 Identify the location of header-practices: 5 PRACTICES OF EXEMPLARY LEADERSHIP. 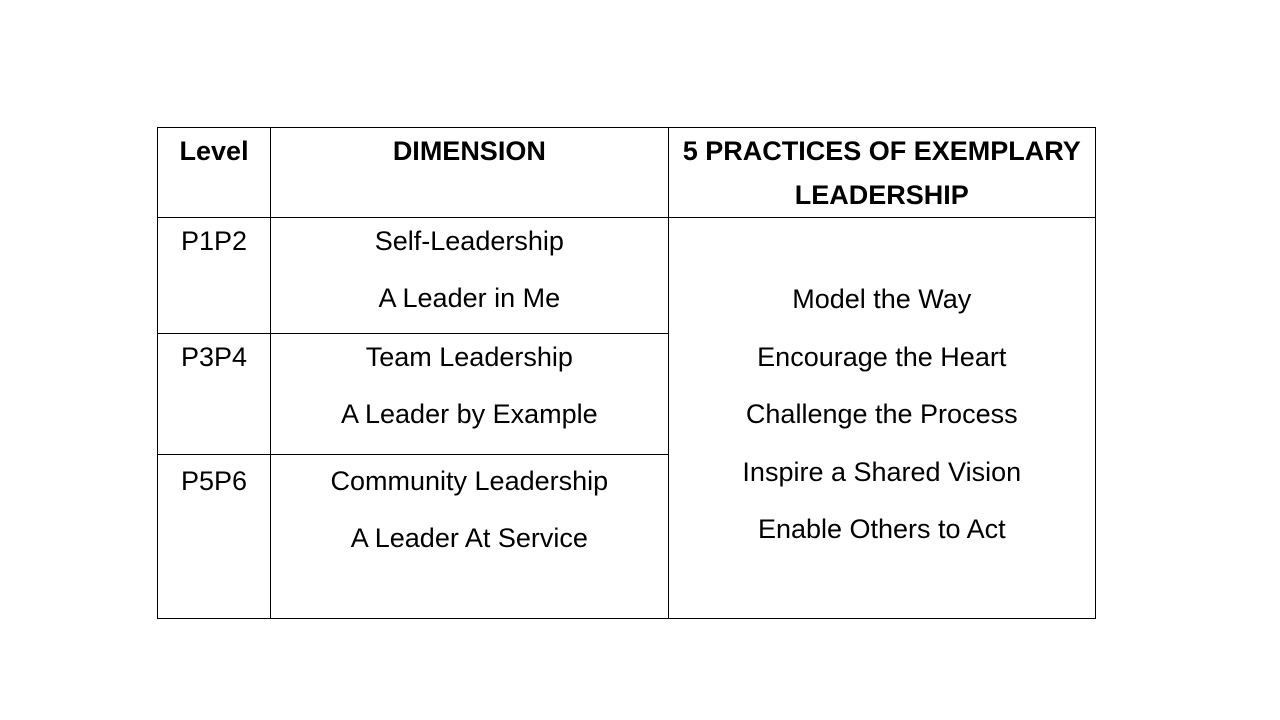
(882, 172).